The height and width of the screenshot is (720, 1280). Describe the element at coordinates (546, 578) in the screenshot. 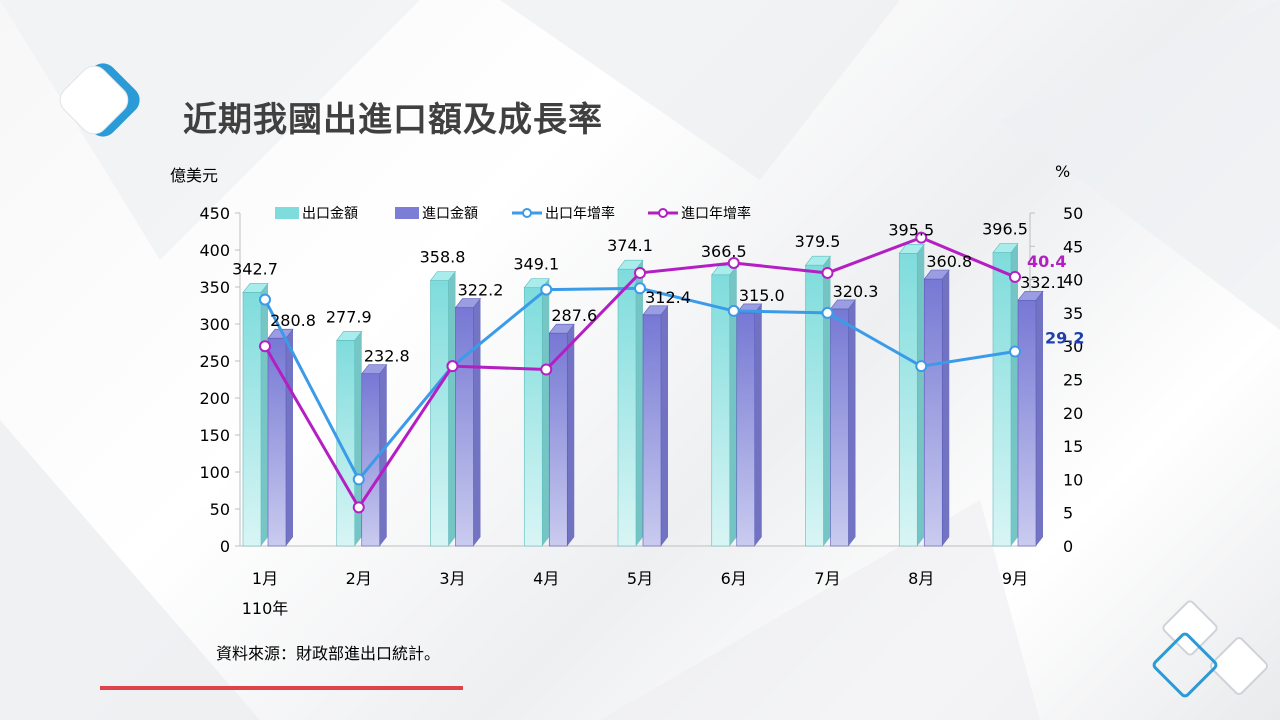

I see `x-tick-label: 4月` at that location.